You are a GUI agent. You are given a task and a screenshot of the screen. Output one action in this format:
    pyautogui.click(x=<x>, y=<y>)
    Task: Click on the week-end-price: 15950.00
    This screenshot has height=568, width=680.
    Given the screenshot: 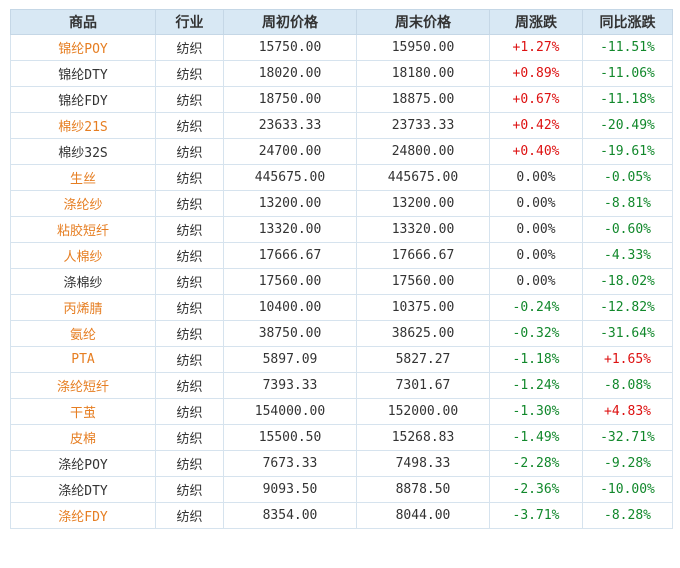 What is the action you would take?
    pyautogui.click(x=423, y=47)
    